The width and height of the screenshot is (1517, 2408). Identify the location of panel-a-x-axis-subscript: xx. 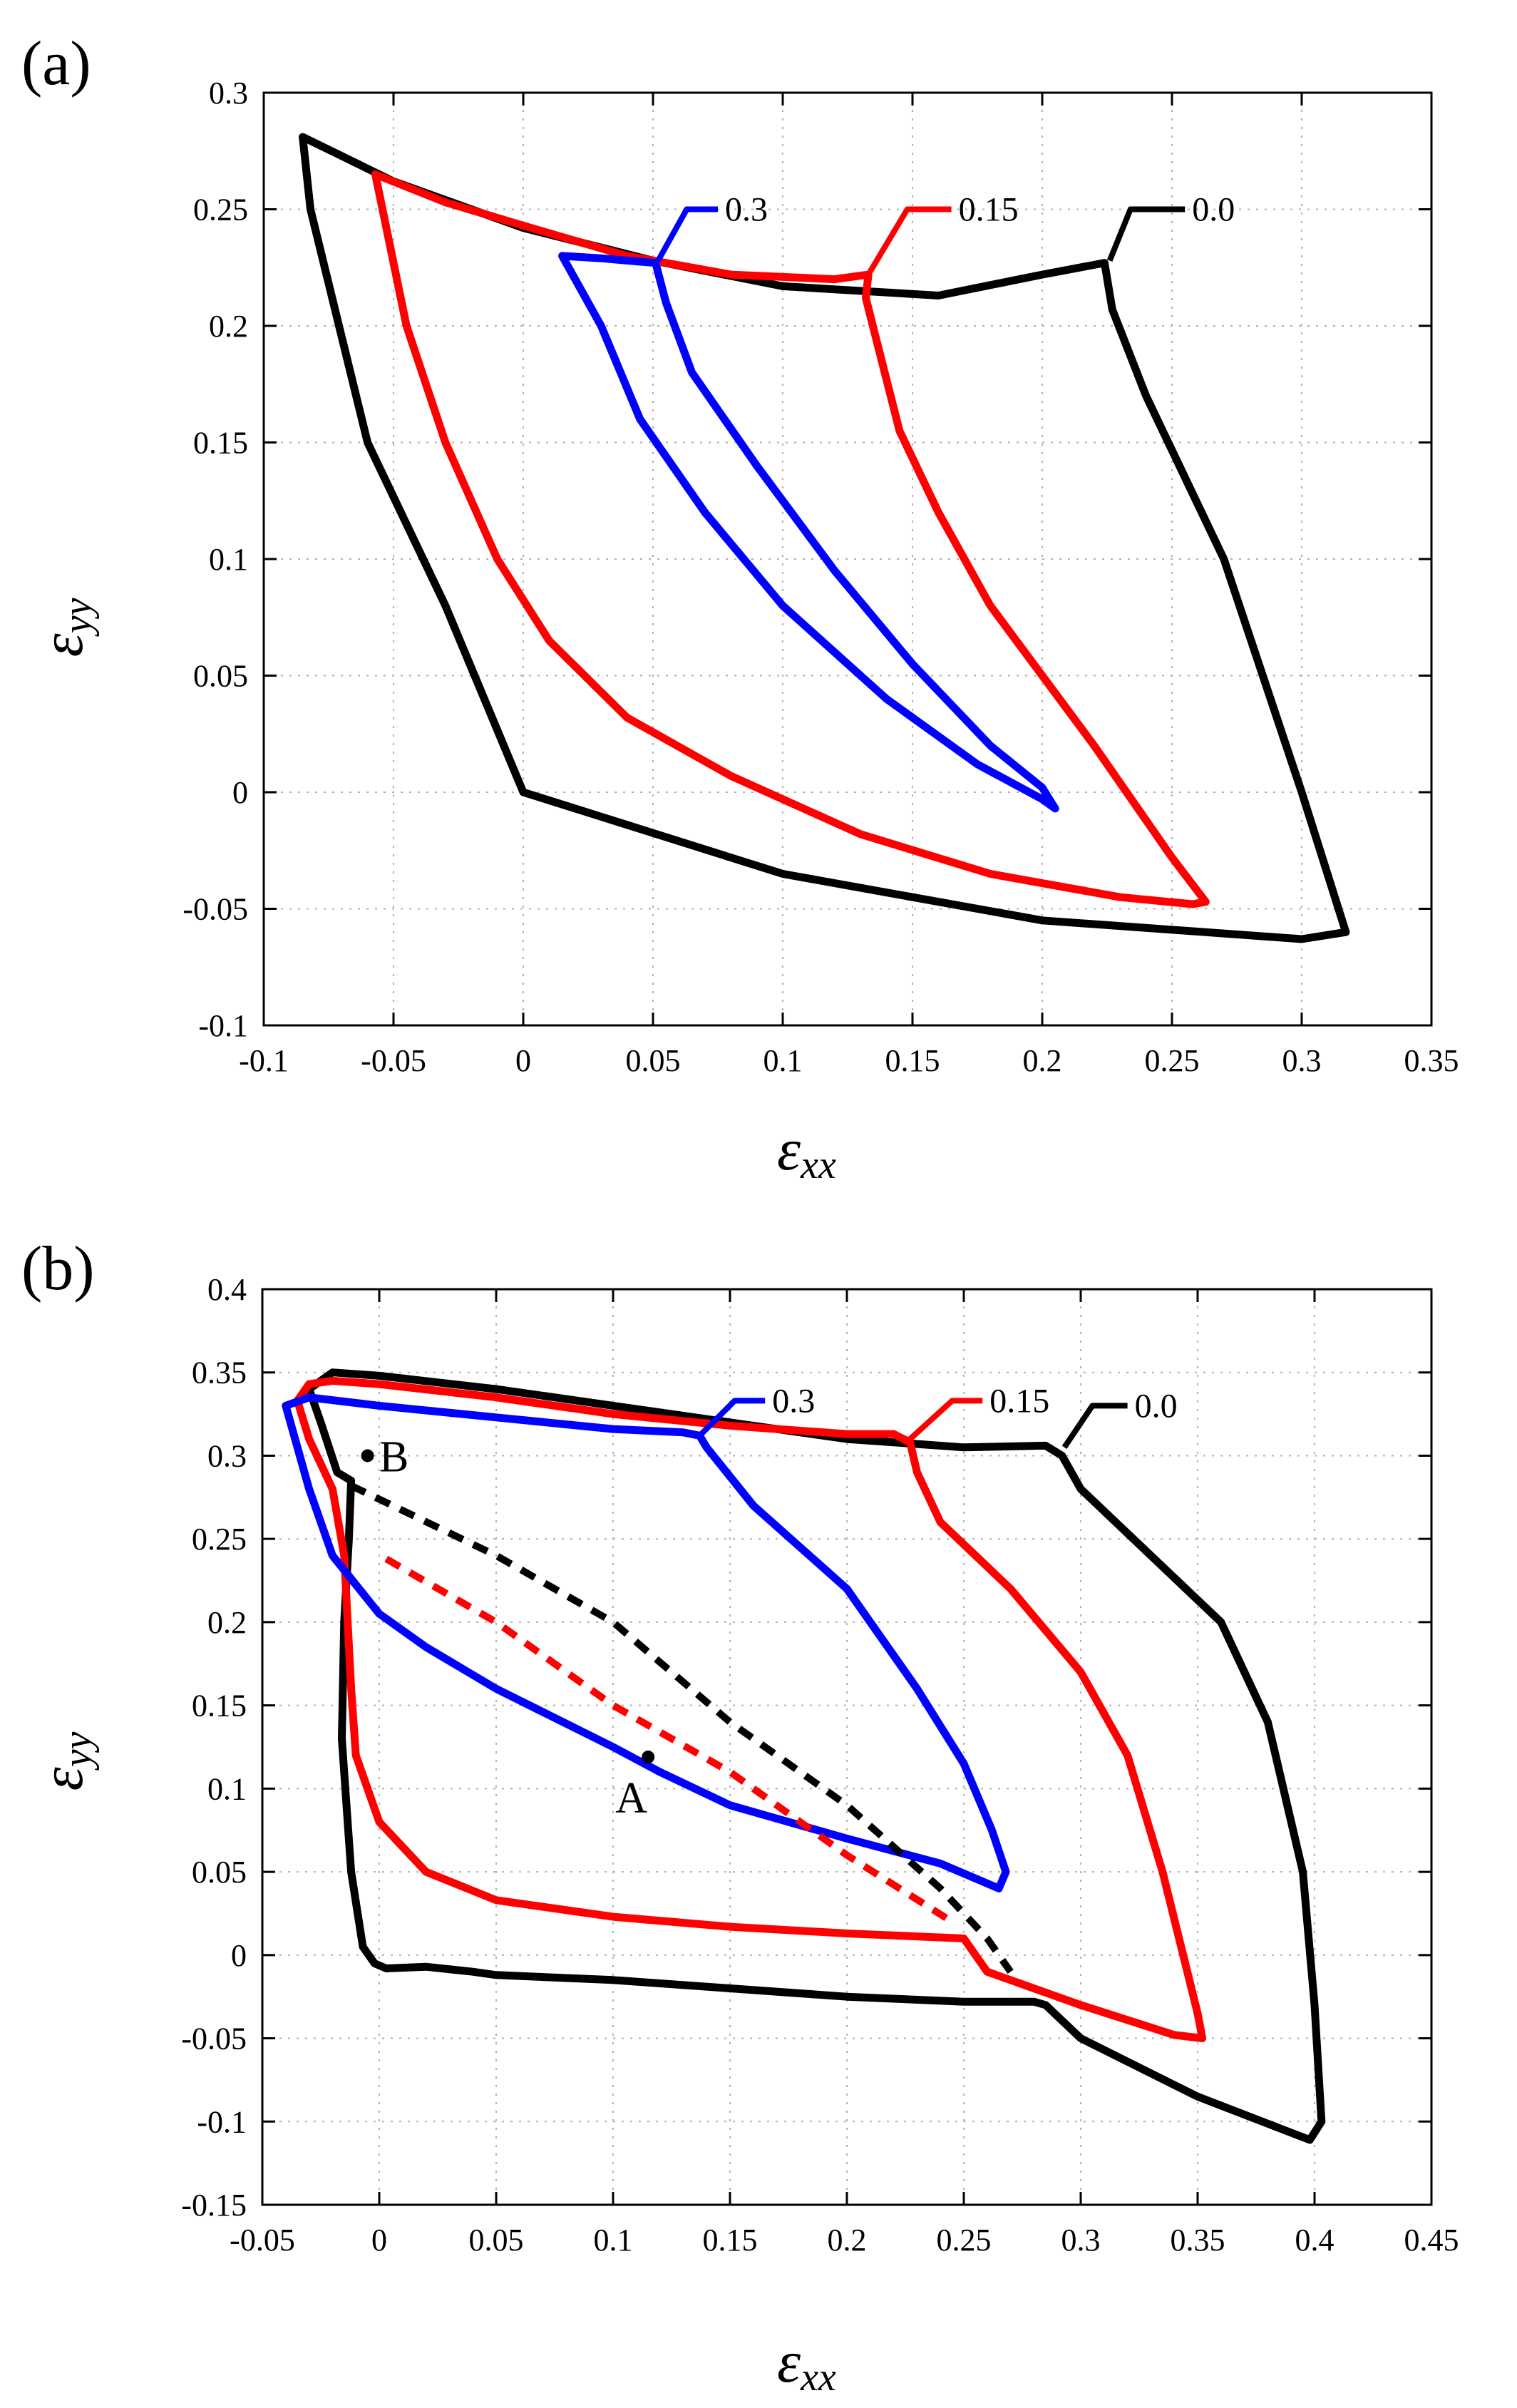
(818, 1165).